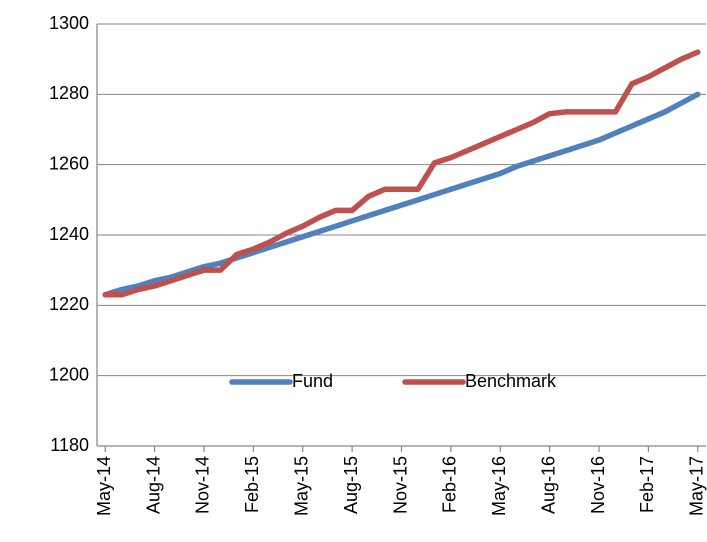 This screenshot has width=707, height=542. Describe the element at coordinates (69, 234) in the screenshot. I see `y-tick-label: 1240` at that location.